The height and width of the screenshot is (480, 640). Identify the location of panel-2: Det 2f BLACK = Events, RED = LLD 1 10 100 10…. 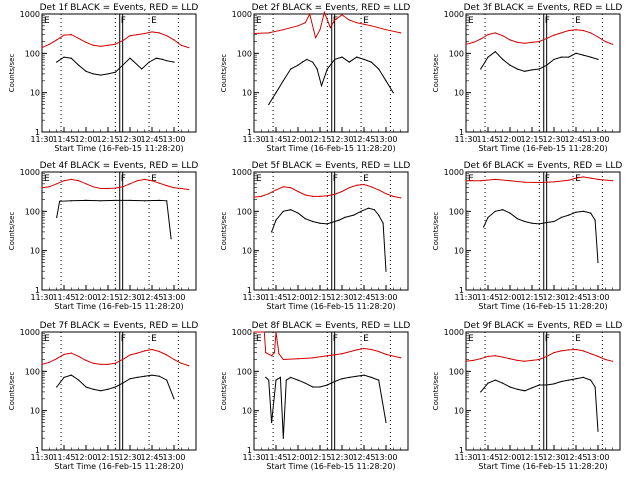
(315, 78).